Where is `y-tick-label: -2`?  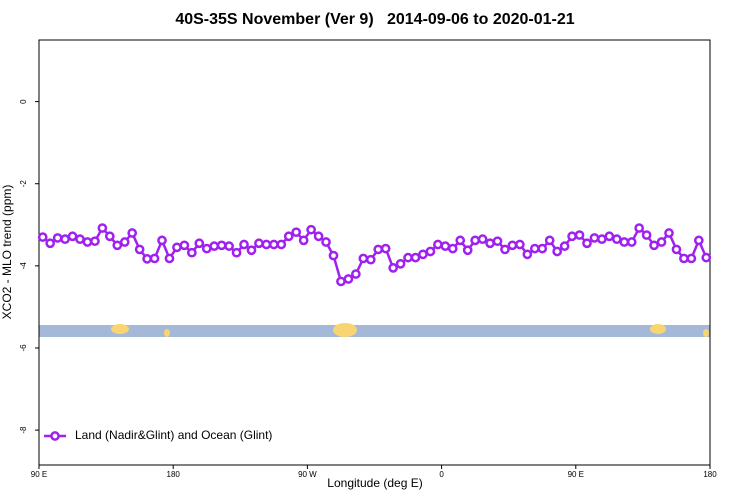 y-tick-label: -2 is located at coordinates (23, 184).